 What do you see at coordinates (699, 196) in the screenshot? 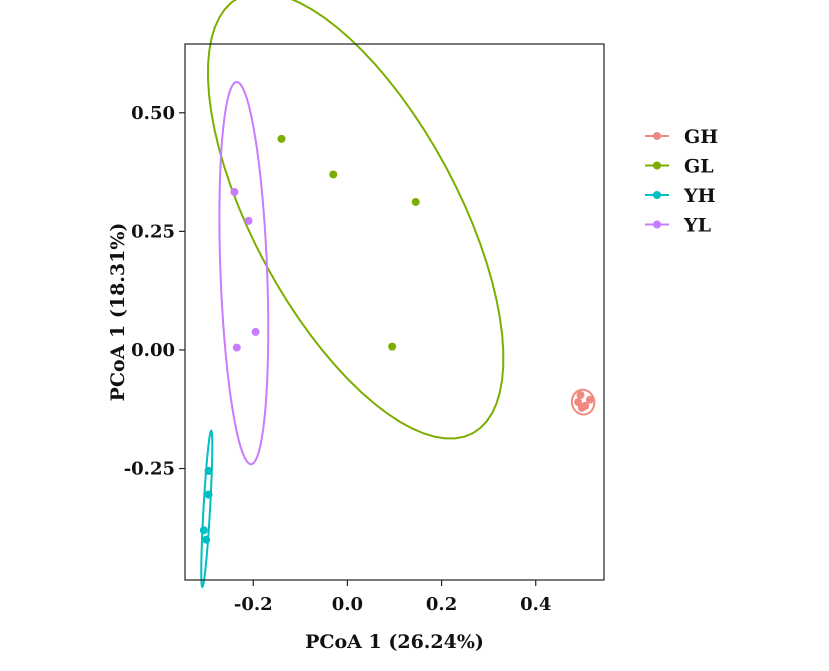
I see `legend-label: YH` at bounding box center [699, 196].